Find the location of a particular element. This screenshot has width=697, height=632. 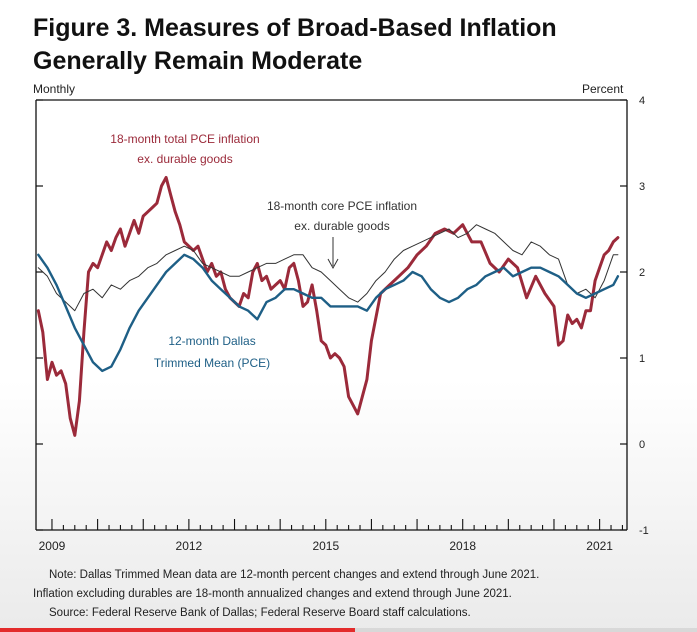

title-line-2: Generally Remain Moderate is located at coordinates (198, 61).